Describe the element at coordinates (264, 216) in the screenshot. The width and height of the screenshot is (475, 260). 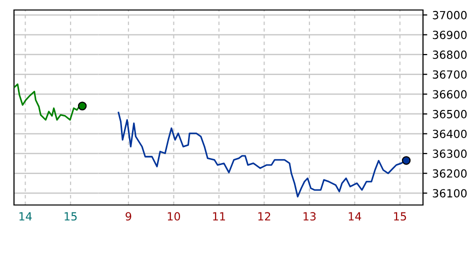
I see `x-tick-label: 12` at that location.